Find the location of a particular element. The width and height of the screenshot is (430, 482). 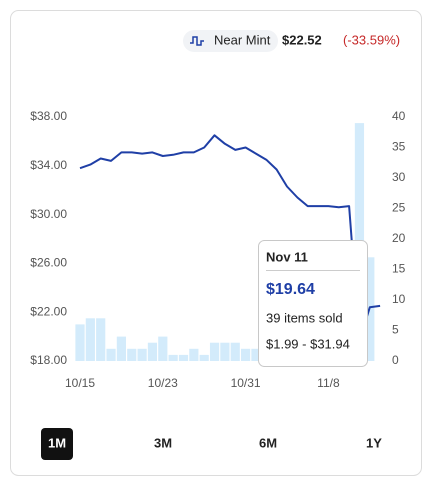

tooltip-range: $1.99 - $31.94 is located at coordinates (308, 343).